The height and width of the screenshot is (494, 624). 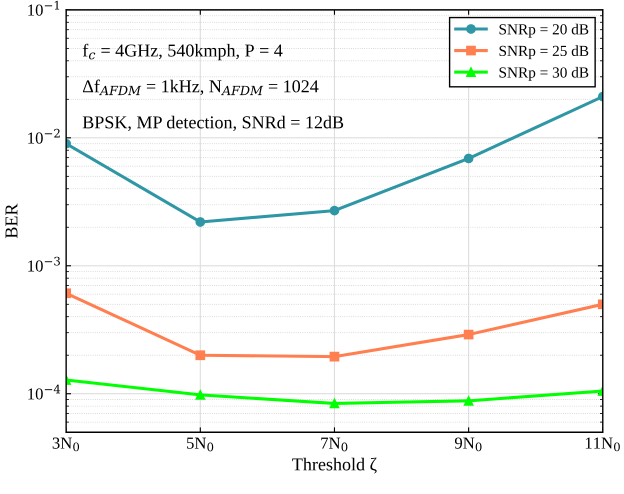 What do you see at coordinates (213, 124) in the screenshot?
I see `annotation: BPSK, MP detection, SNRd = 12dB` at bounding box center [213, 124].